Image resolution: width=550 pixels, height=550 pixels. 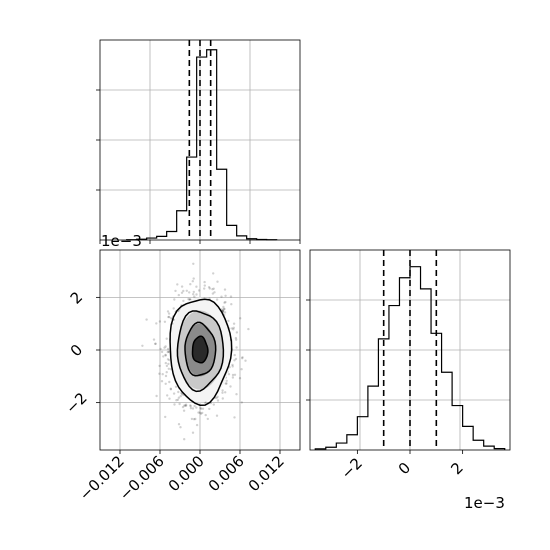 What do you see at coordinates (186, 473) in the screenshot?
I see `density-xtick-label: 0.000` at bounding box center [186, 473].